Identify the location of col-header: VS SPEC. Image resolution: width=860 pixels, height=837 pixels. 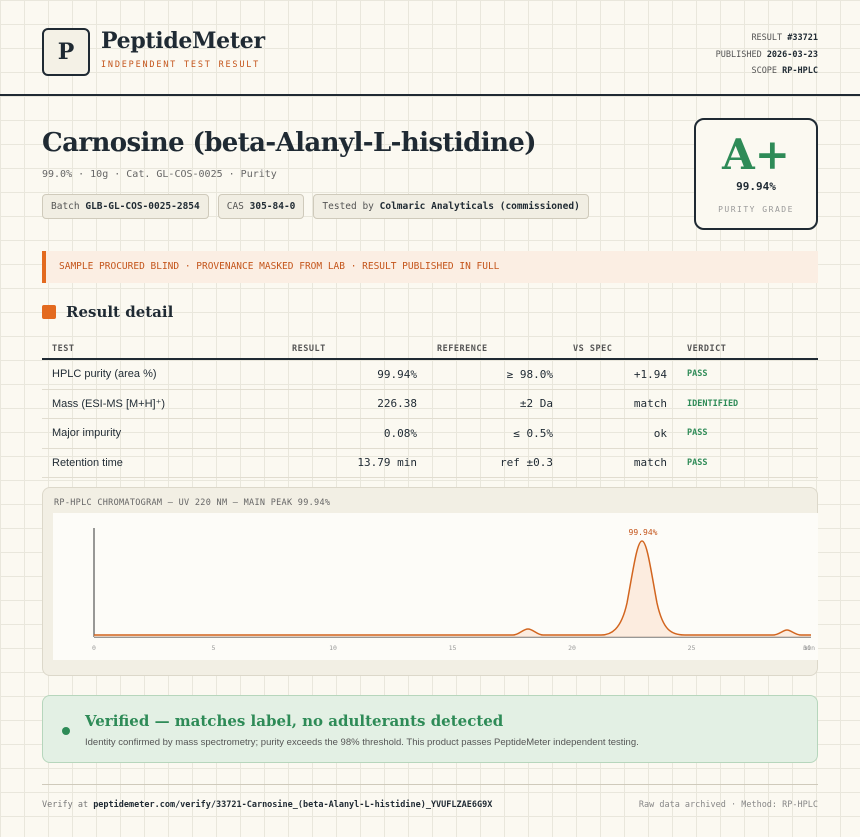
(620, 349).